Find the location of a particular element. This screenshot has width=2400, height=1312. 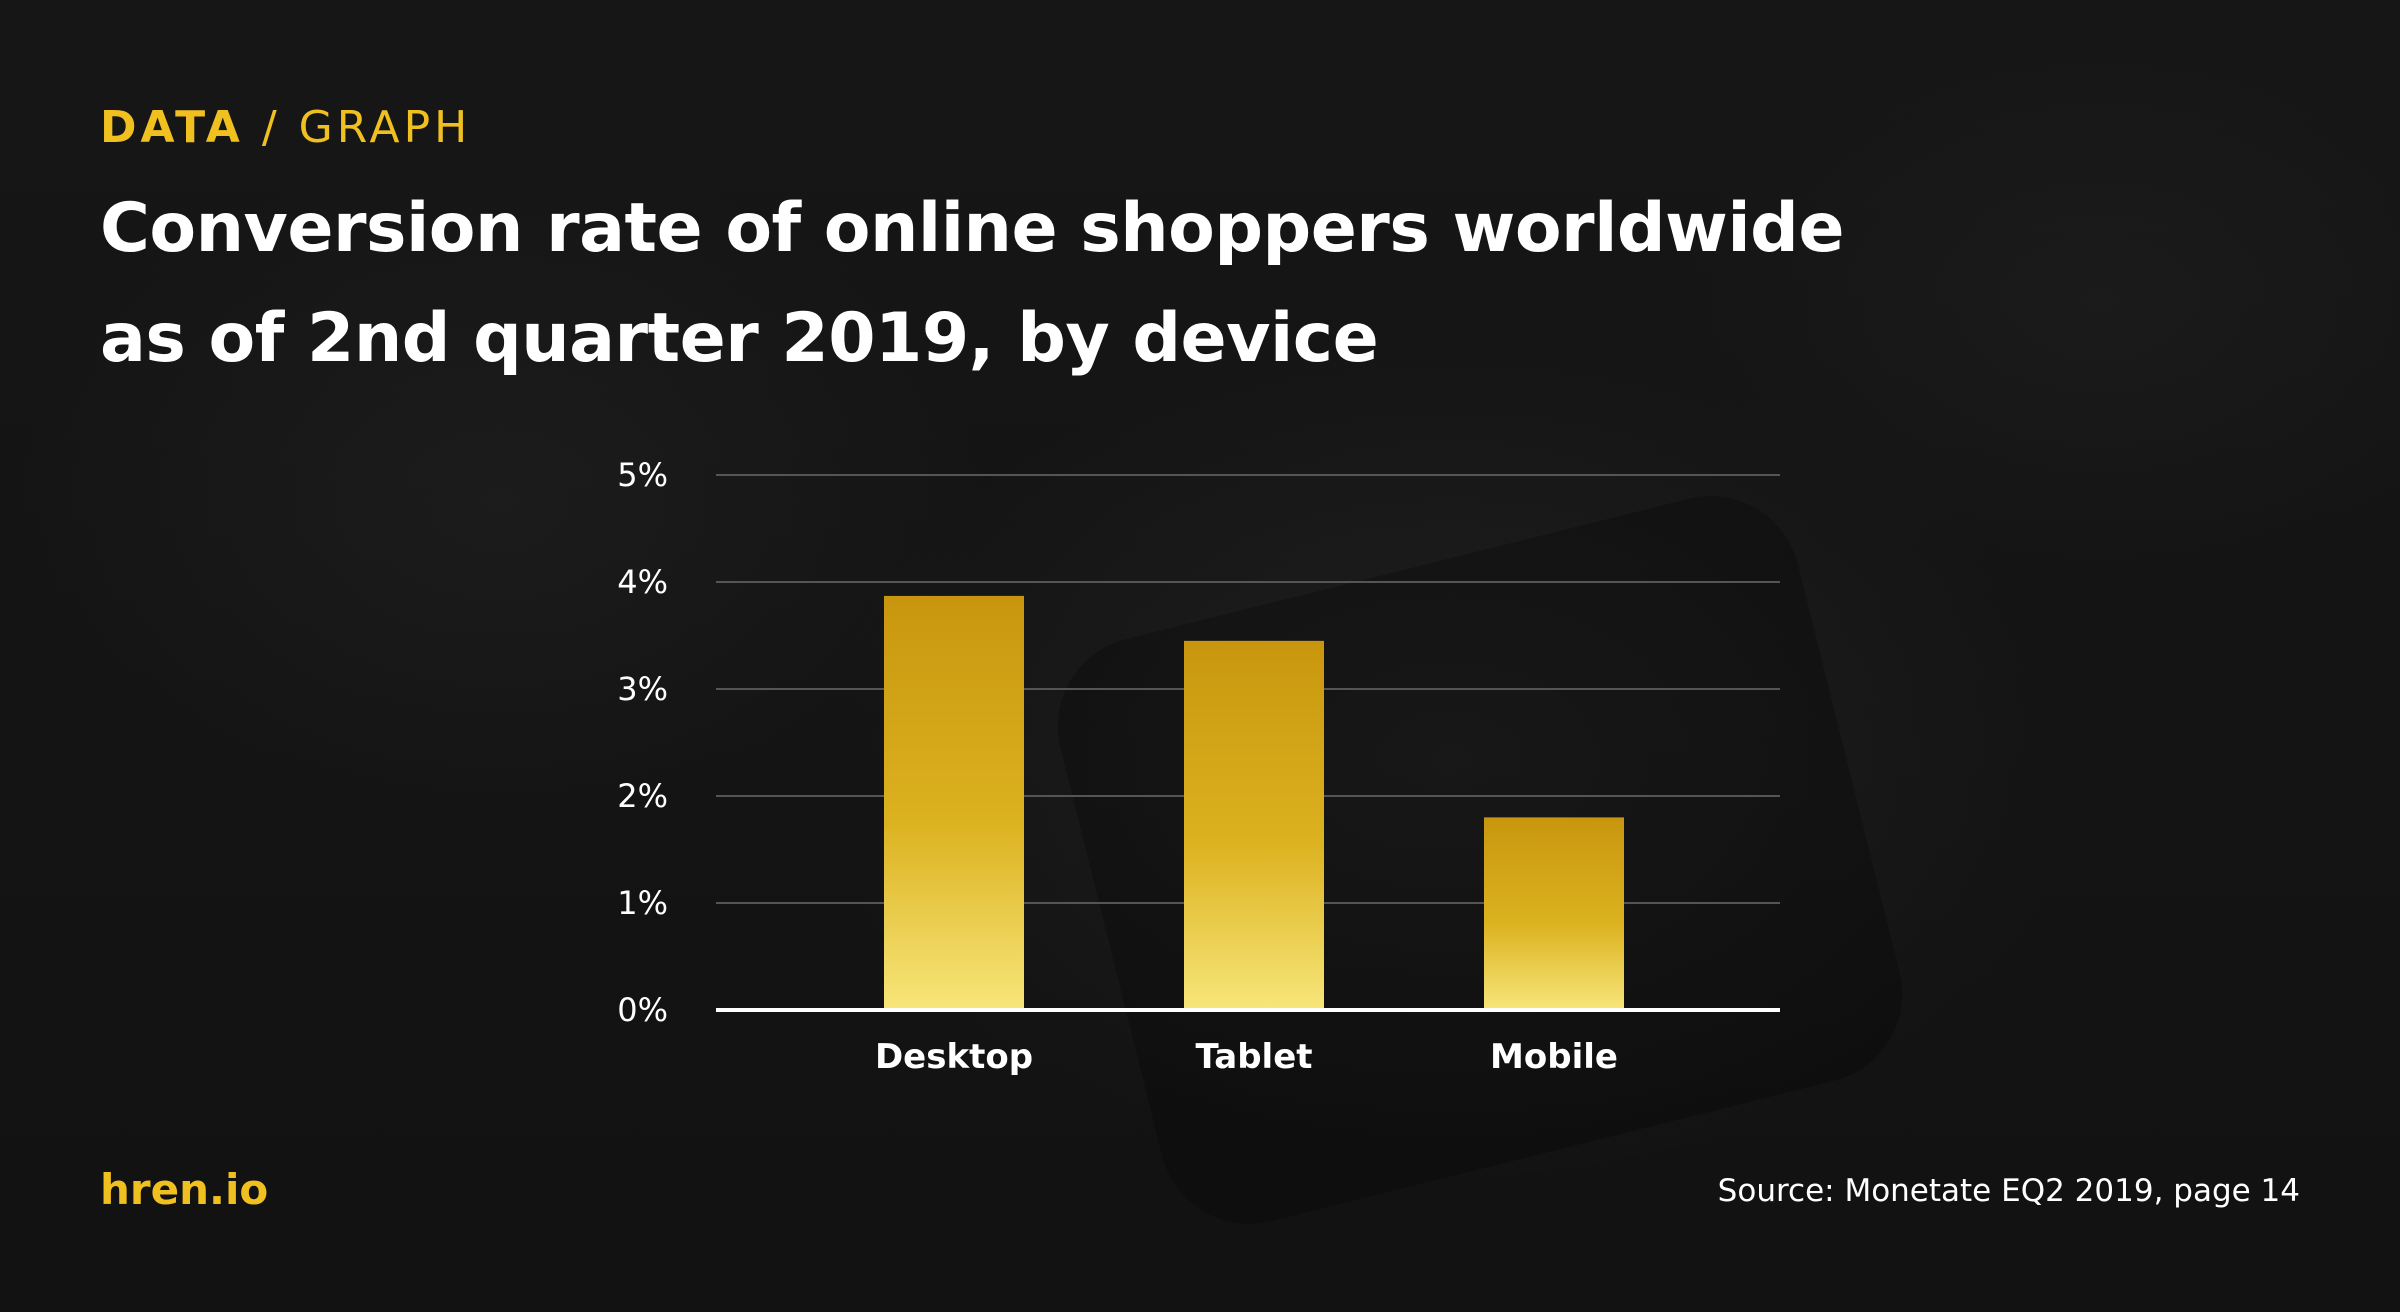

eyebrow-category: DATA is located at coordinates (172, 127).